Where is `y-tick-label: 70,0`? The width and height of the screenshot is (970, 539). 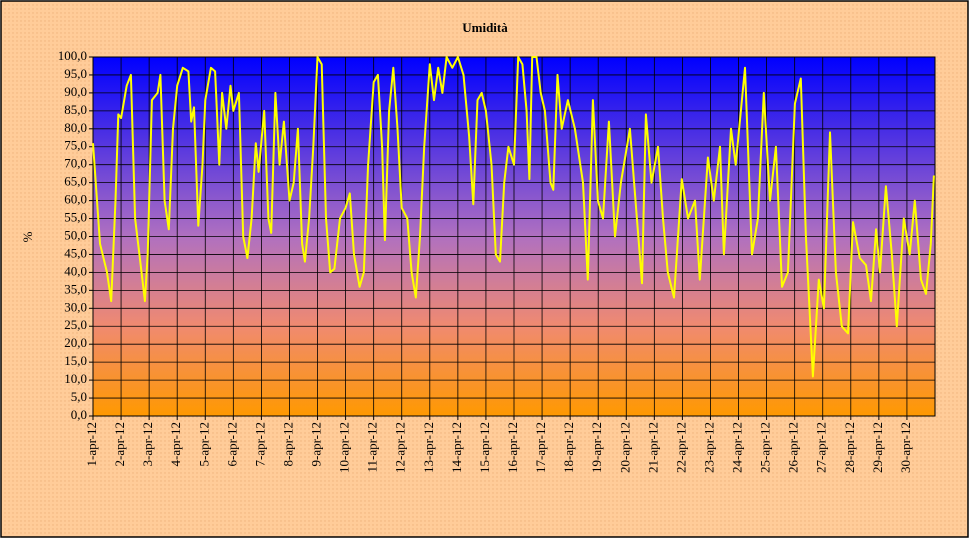 y-tick-label: 70,0 is located at coordinates (75, 163).